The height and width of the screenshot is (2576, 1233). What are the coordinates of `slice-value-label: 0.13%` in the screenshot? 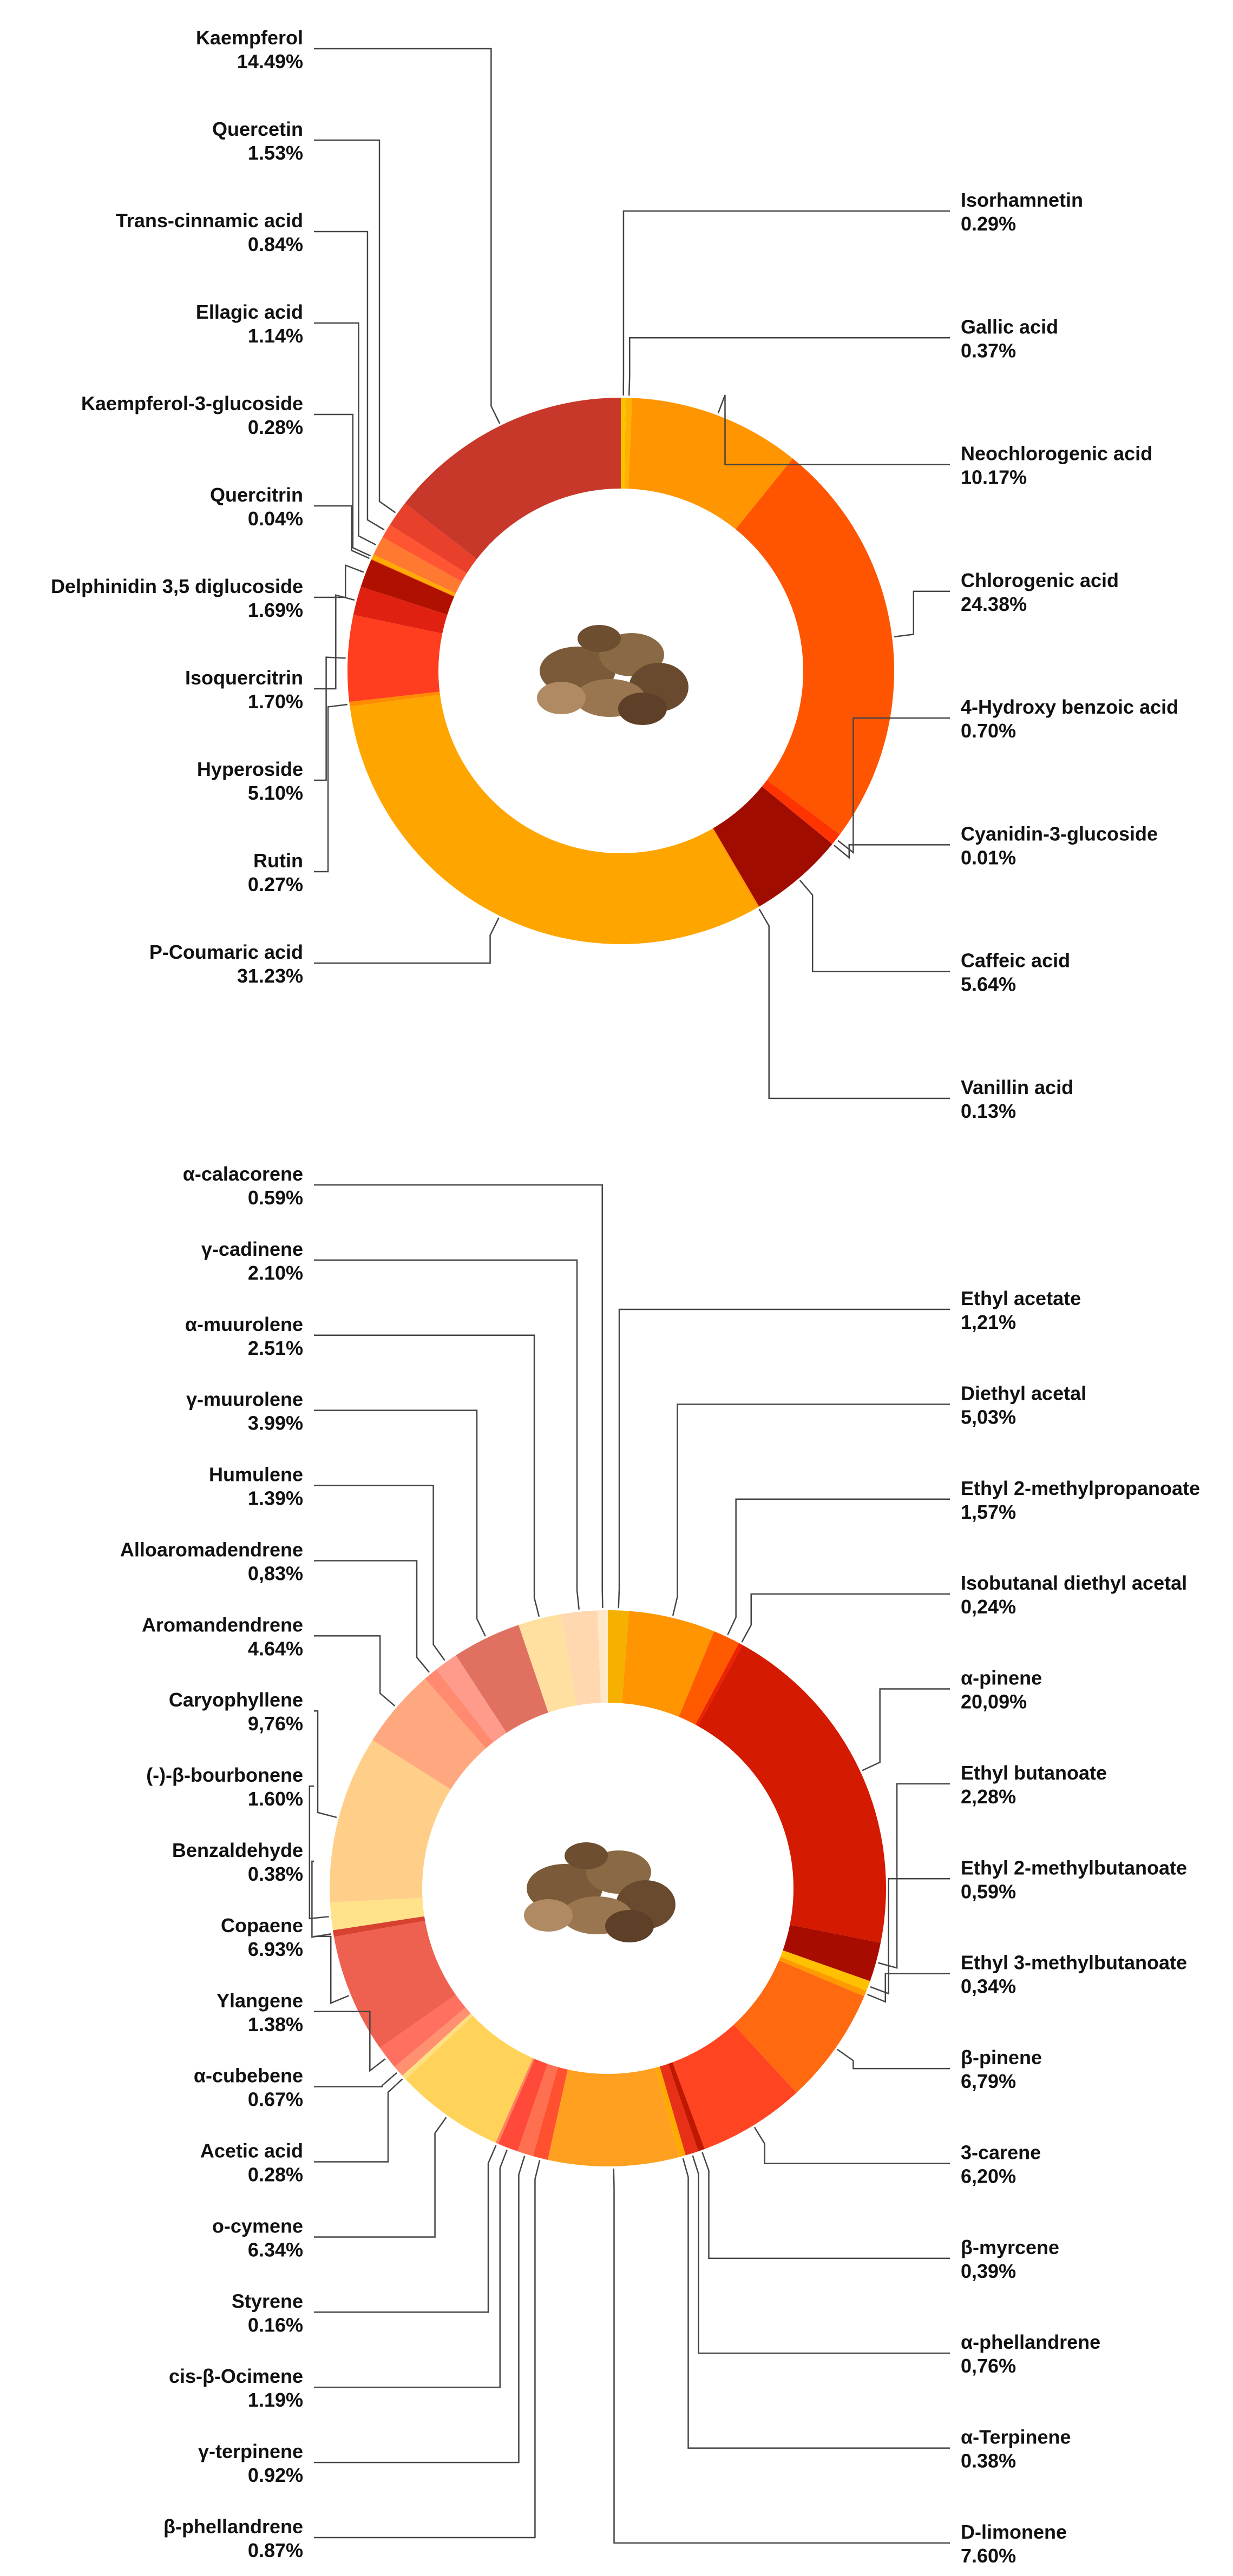 It's located at (988, 1111).